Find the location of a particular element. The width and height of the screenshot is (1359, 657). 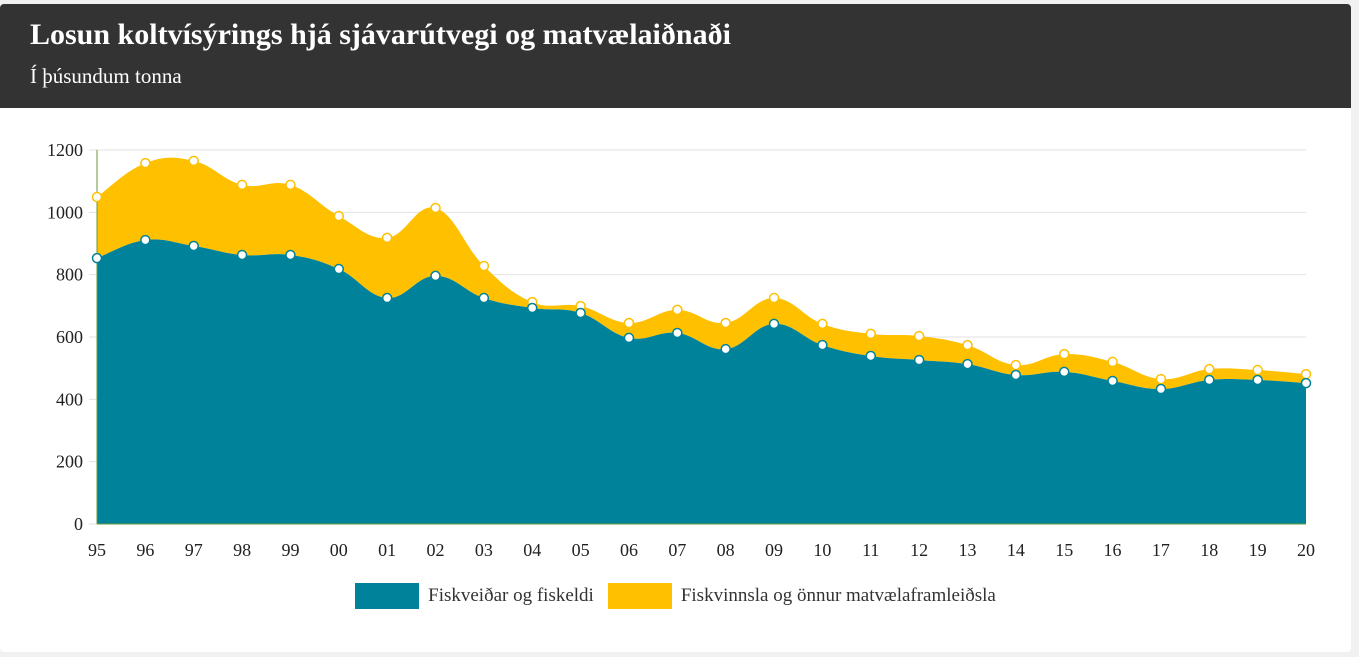

x-tick-label: 11 is located at coordinates (870, 550).